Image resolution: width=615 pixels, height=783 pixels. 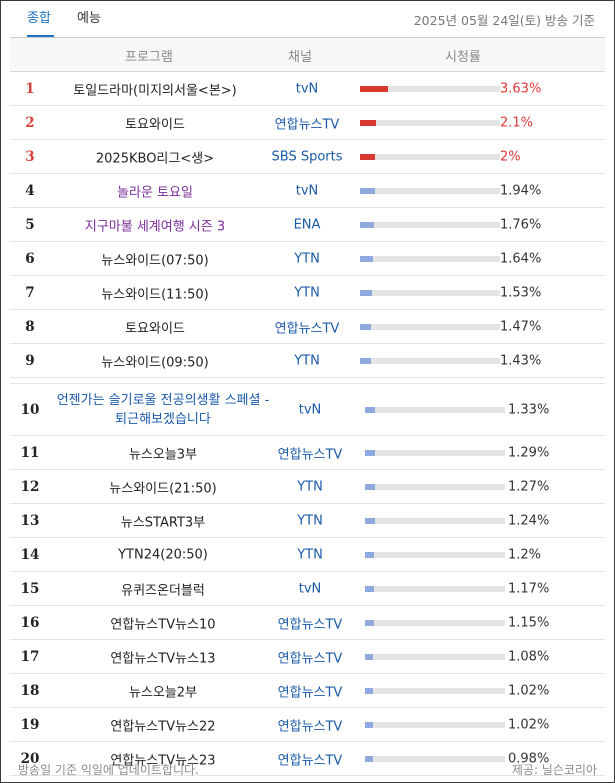 I want to click on table-row: 18 뉴스오늘2부 연합뉴스TV 1.02%, so click(x=307, y=691).